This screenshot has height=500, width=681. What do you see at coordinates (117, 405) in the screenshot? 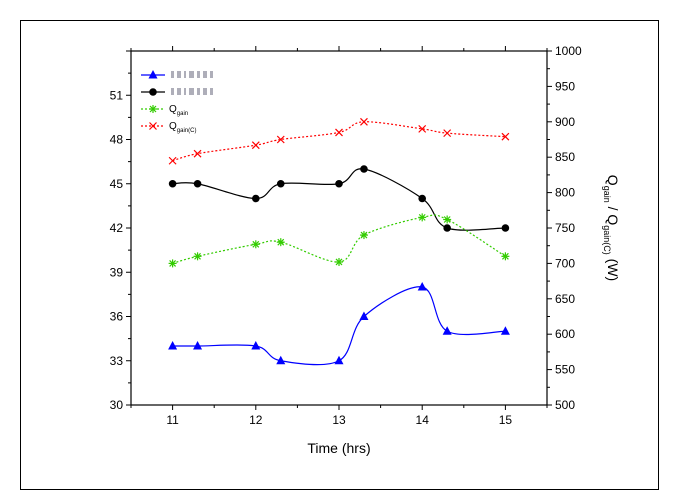
I see `y-tick-label: 30` at bounding box center [117, 405].